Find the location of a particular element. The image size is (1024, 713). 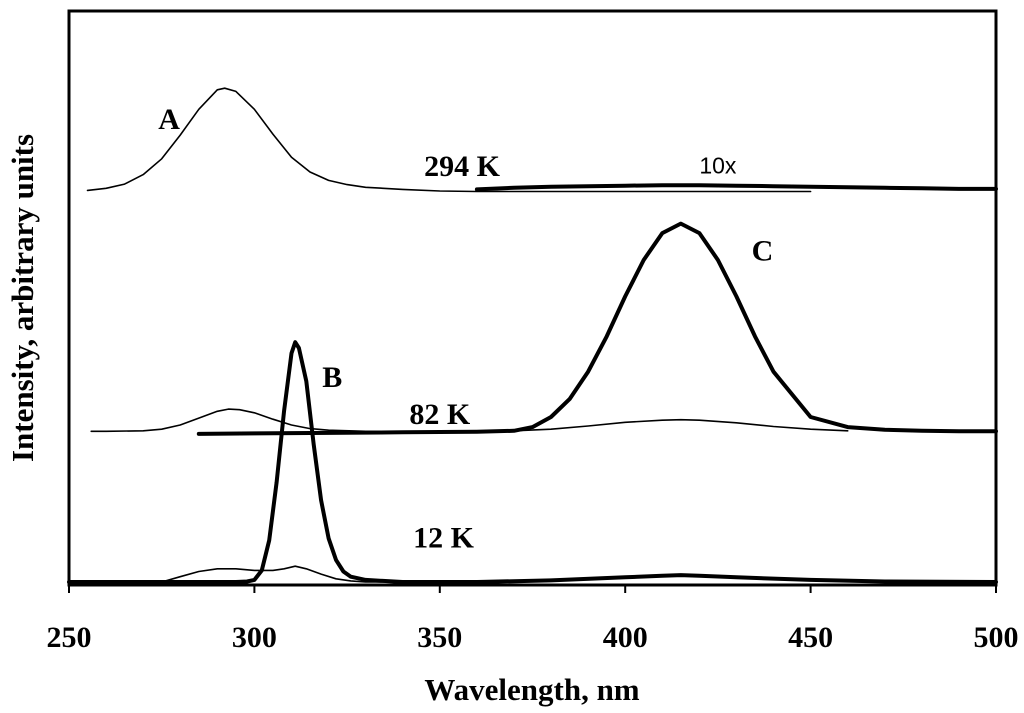

x-tick-label: 400 is located at coordinates (625, 637).